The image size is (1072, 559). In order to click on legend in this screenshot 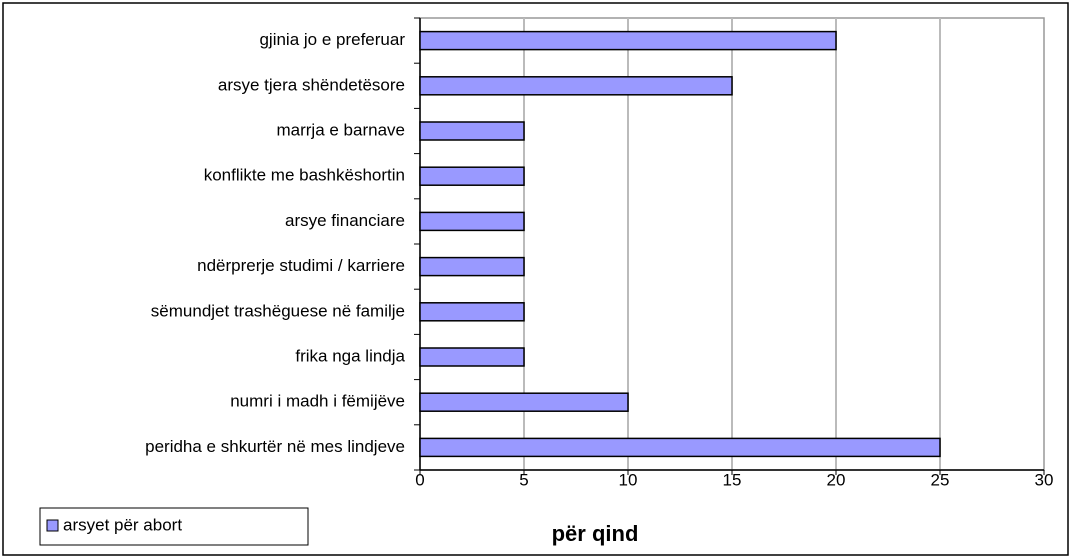, I will do `click(174, 526)`.